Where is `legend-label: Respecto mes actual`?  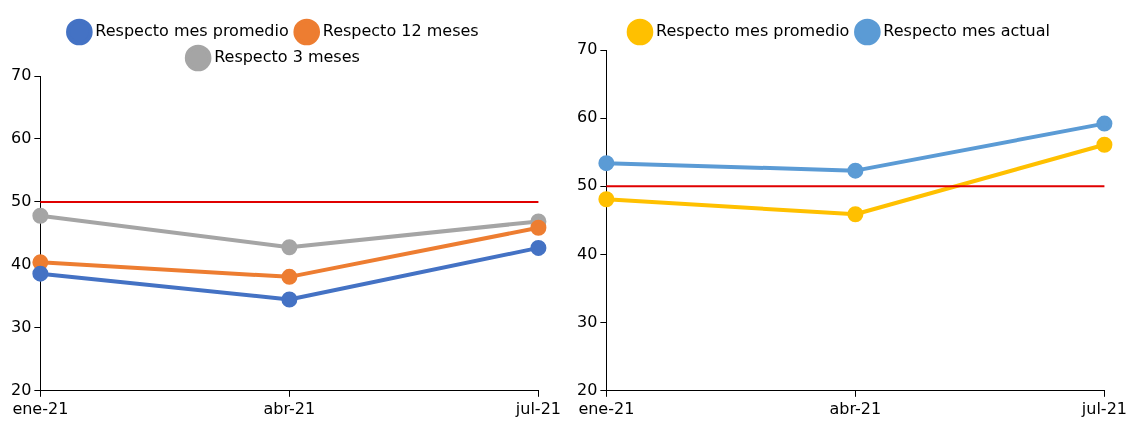 legend-label: Respecto mes actual is located at coordinates (966, 31).